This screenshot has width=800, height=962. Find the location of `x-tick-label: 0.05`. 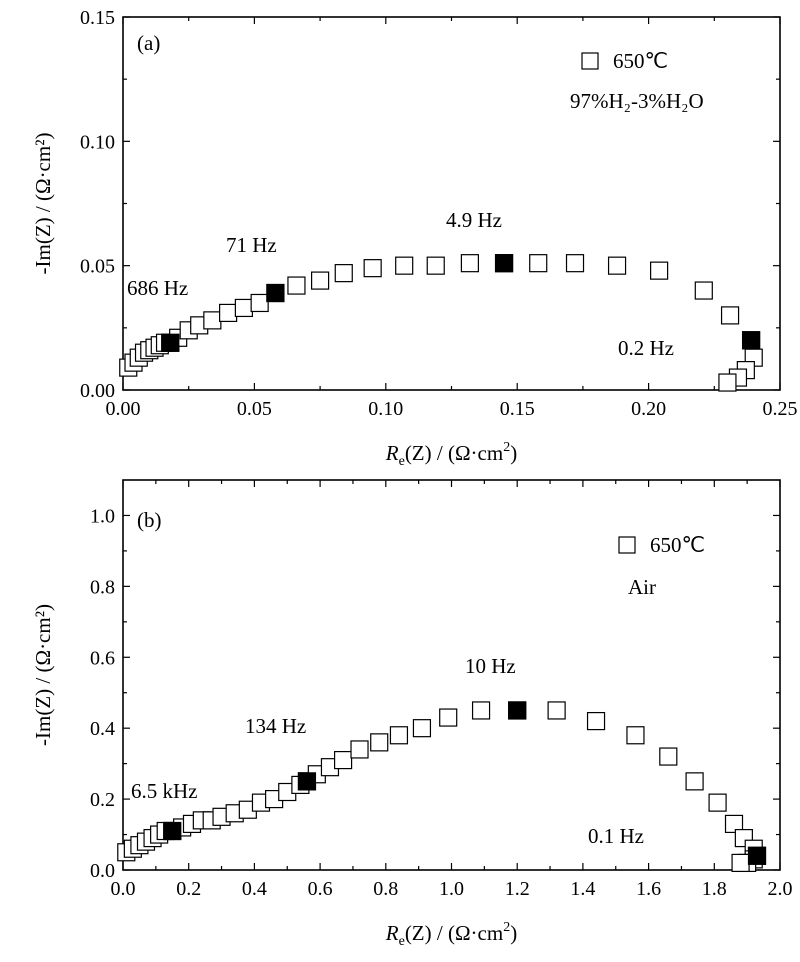

x-tick-label: 0.05 is located at coordinates (254, 409).